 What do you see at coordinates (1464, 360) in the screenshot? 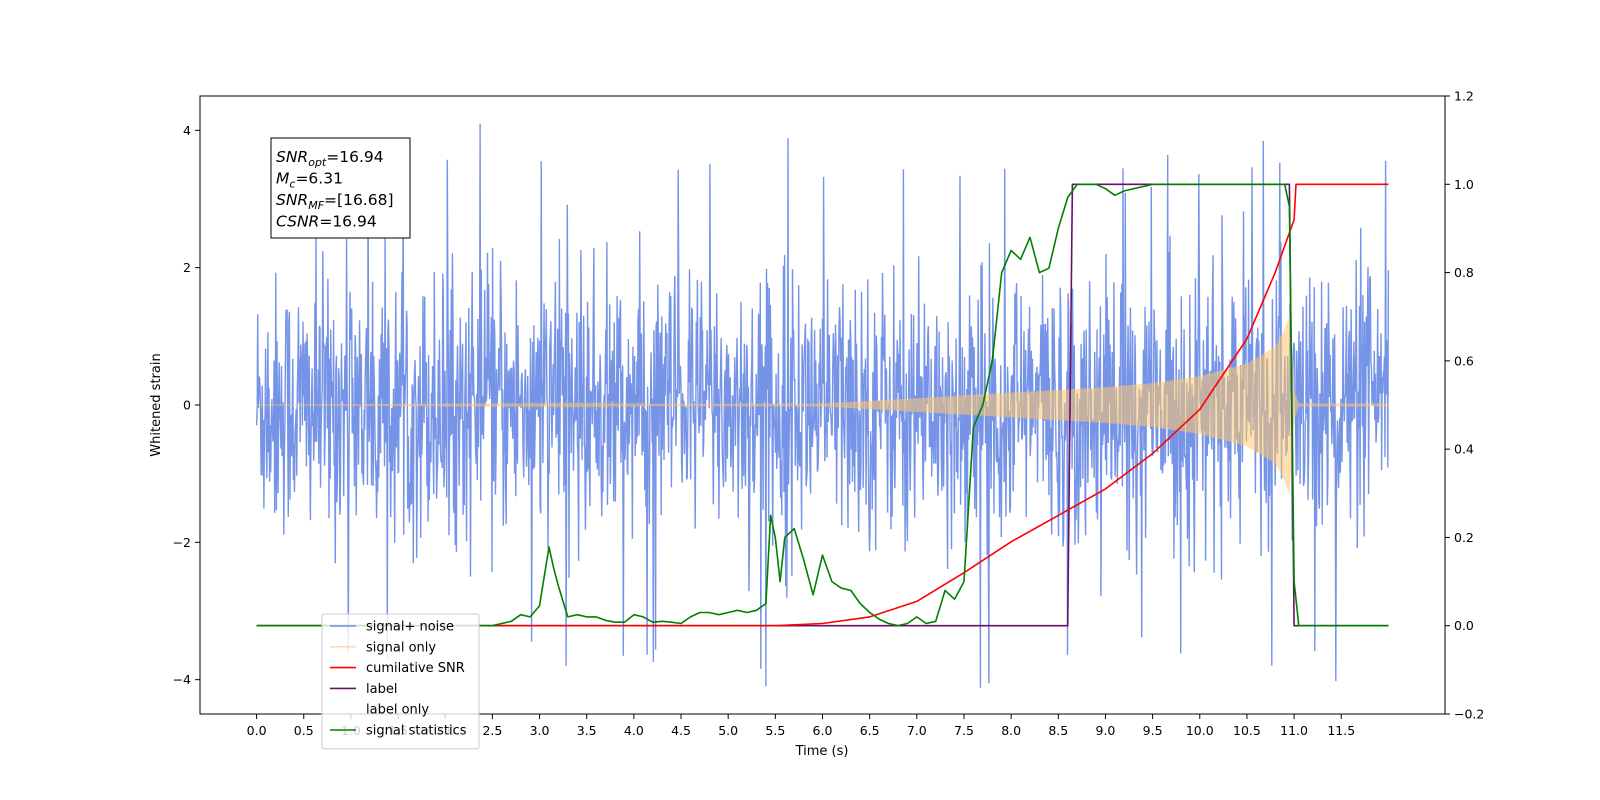
I see `y-right-tick-label: 0.6` at bounding box center [1464, 360].